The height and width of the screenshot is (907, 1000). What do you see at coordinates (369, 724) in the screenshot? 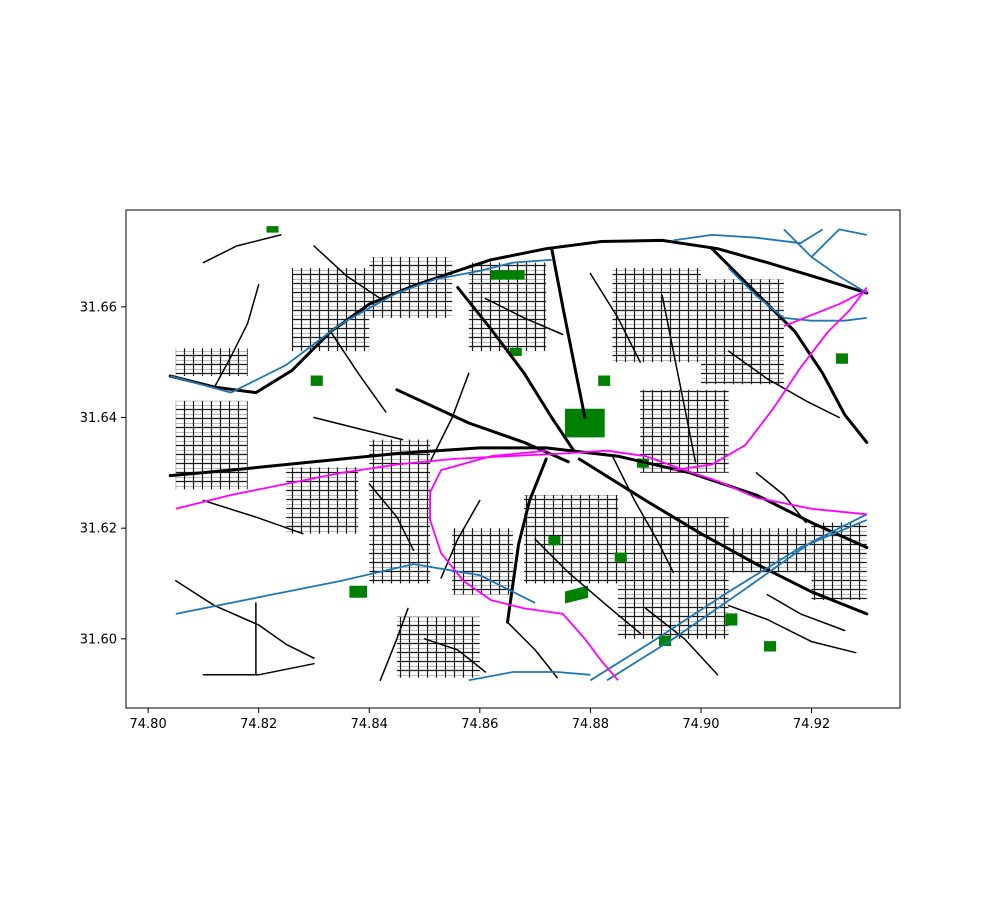
I see `x-tick-label: 74.84` at bounding box center [369, 724].